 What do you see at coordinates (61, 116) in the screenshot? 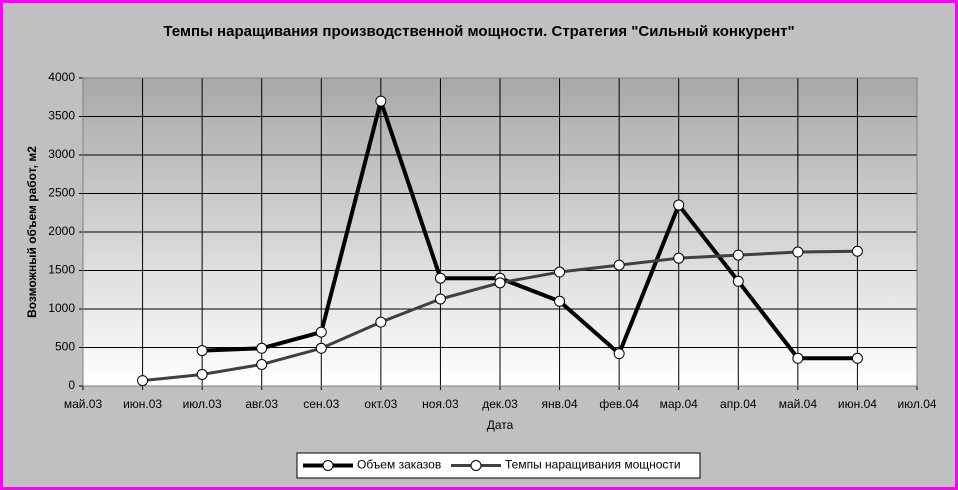
I see `y-tick-label: 3500` at bounding box center [61, 116].